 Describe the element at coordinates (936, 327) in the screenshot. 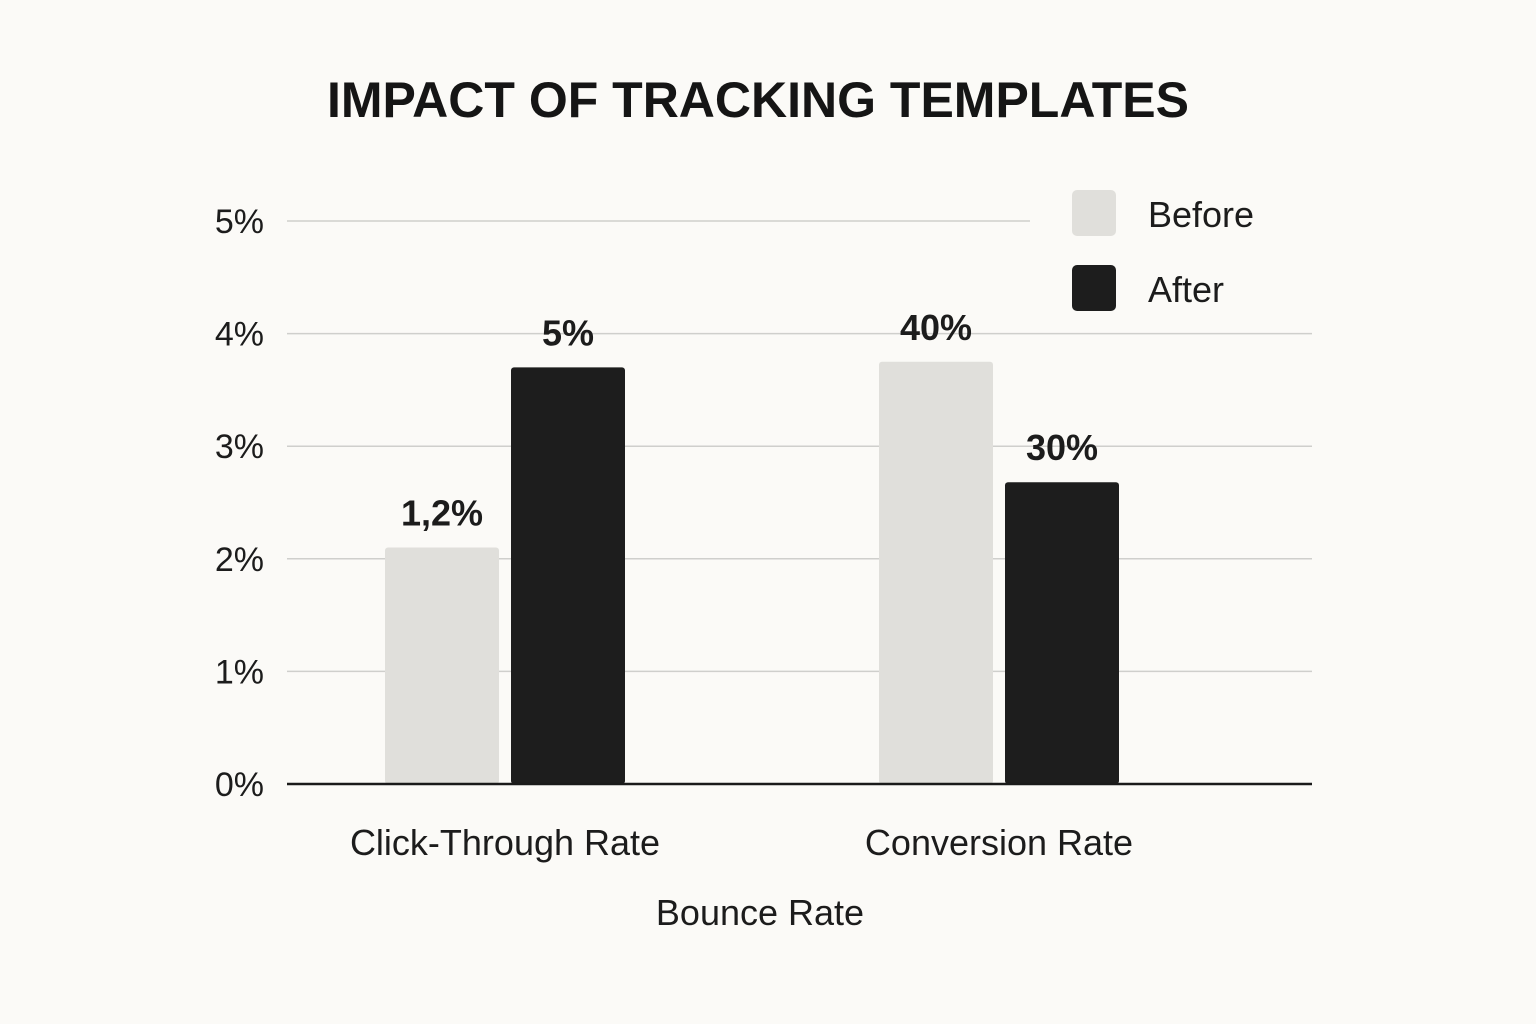

I see `bar-value-label: 40%` at that location.